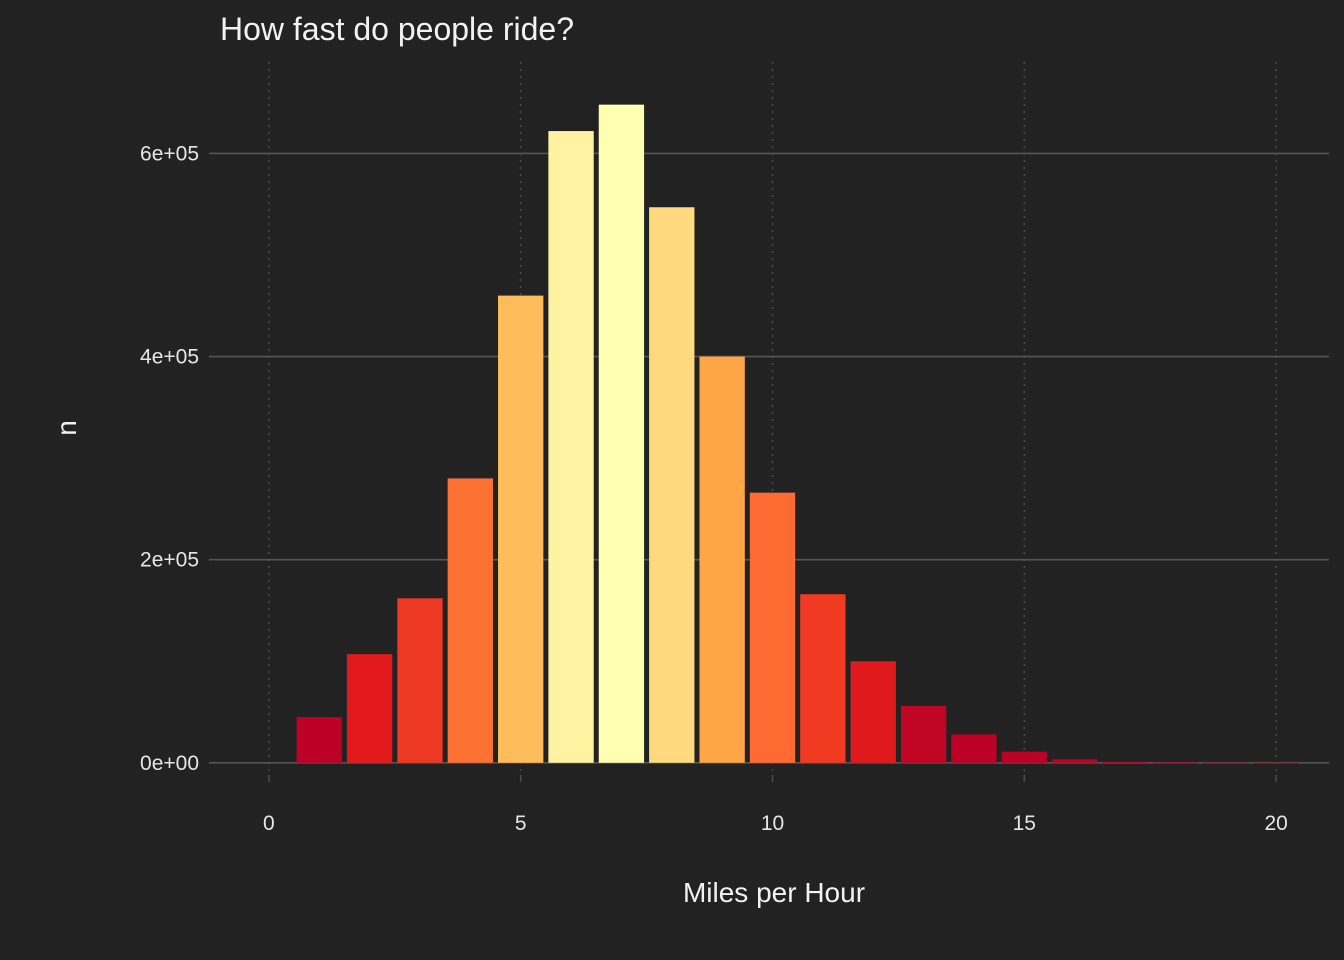 This screenshot has width=1344, height=960. Describe the element at coordinates (521, 823) in the screenshot. I see `x-tick-label: 5` at that location.